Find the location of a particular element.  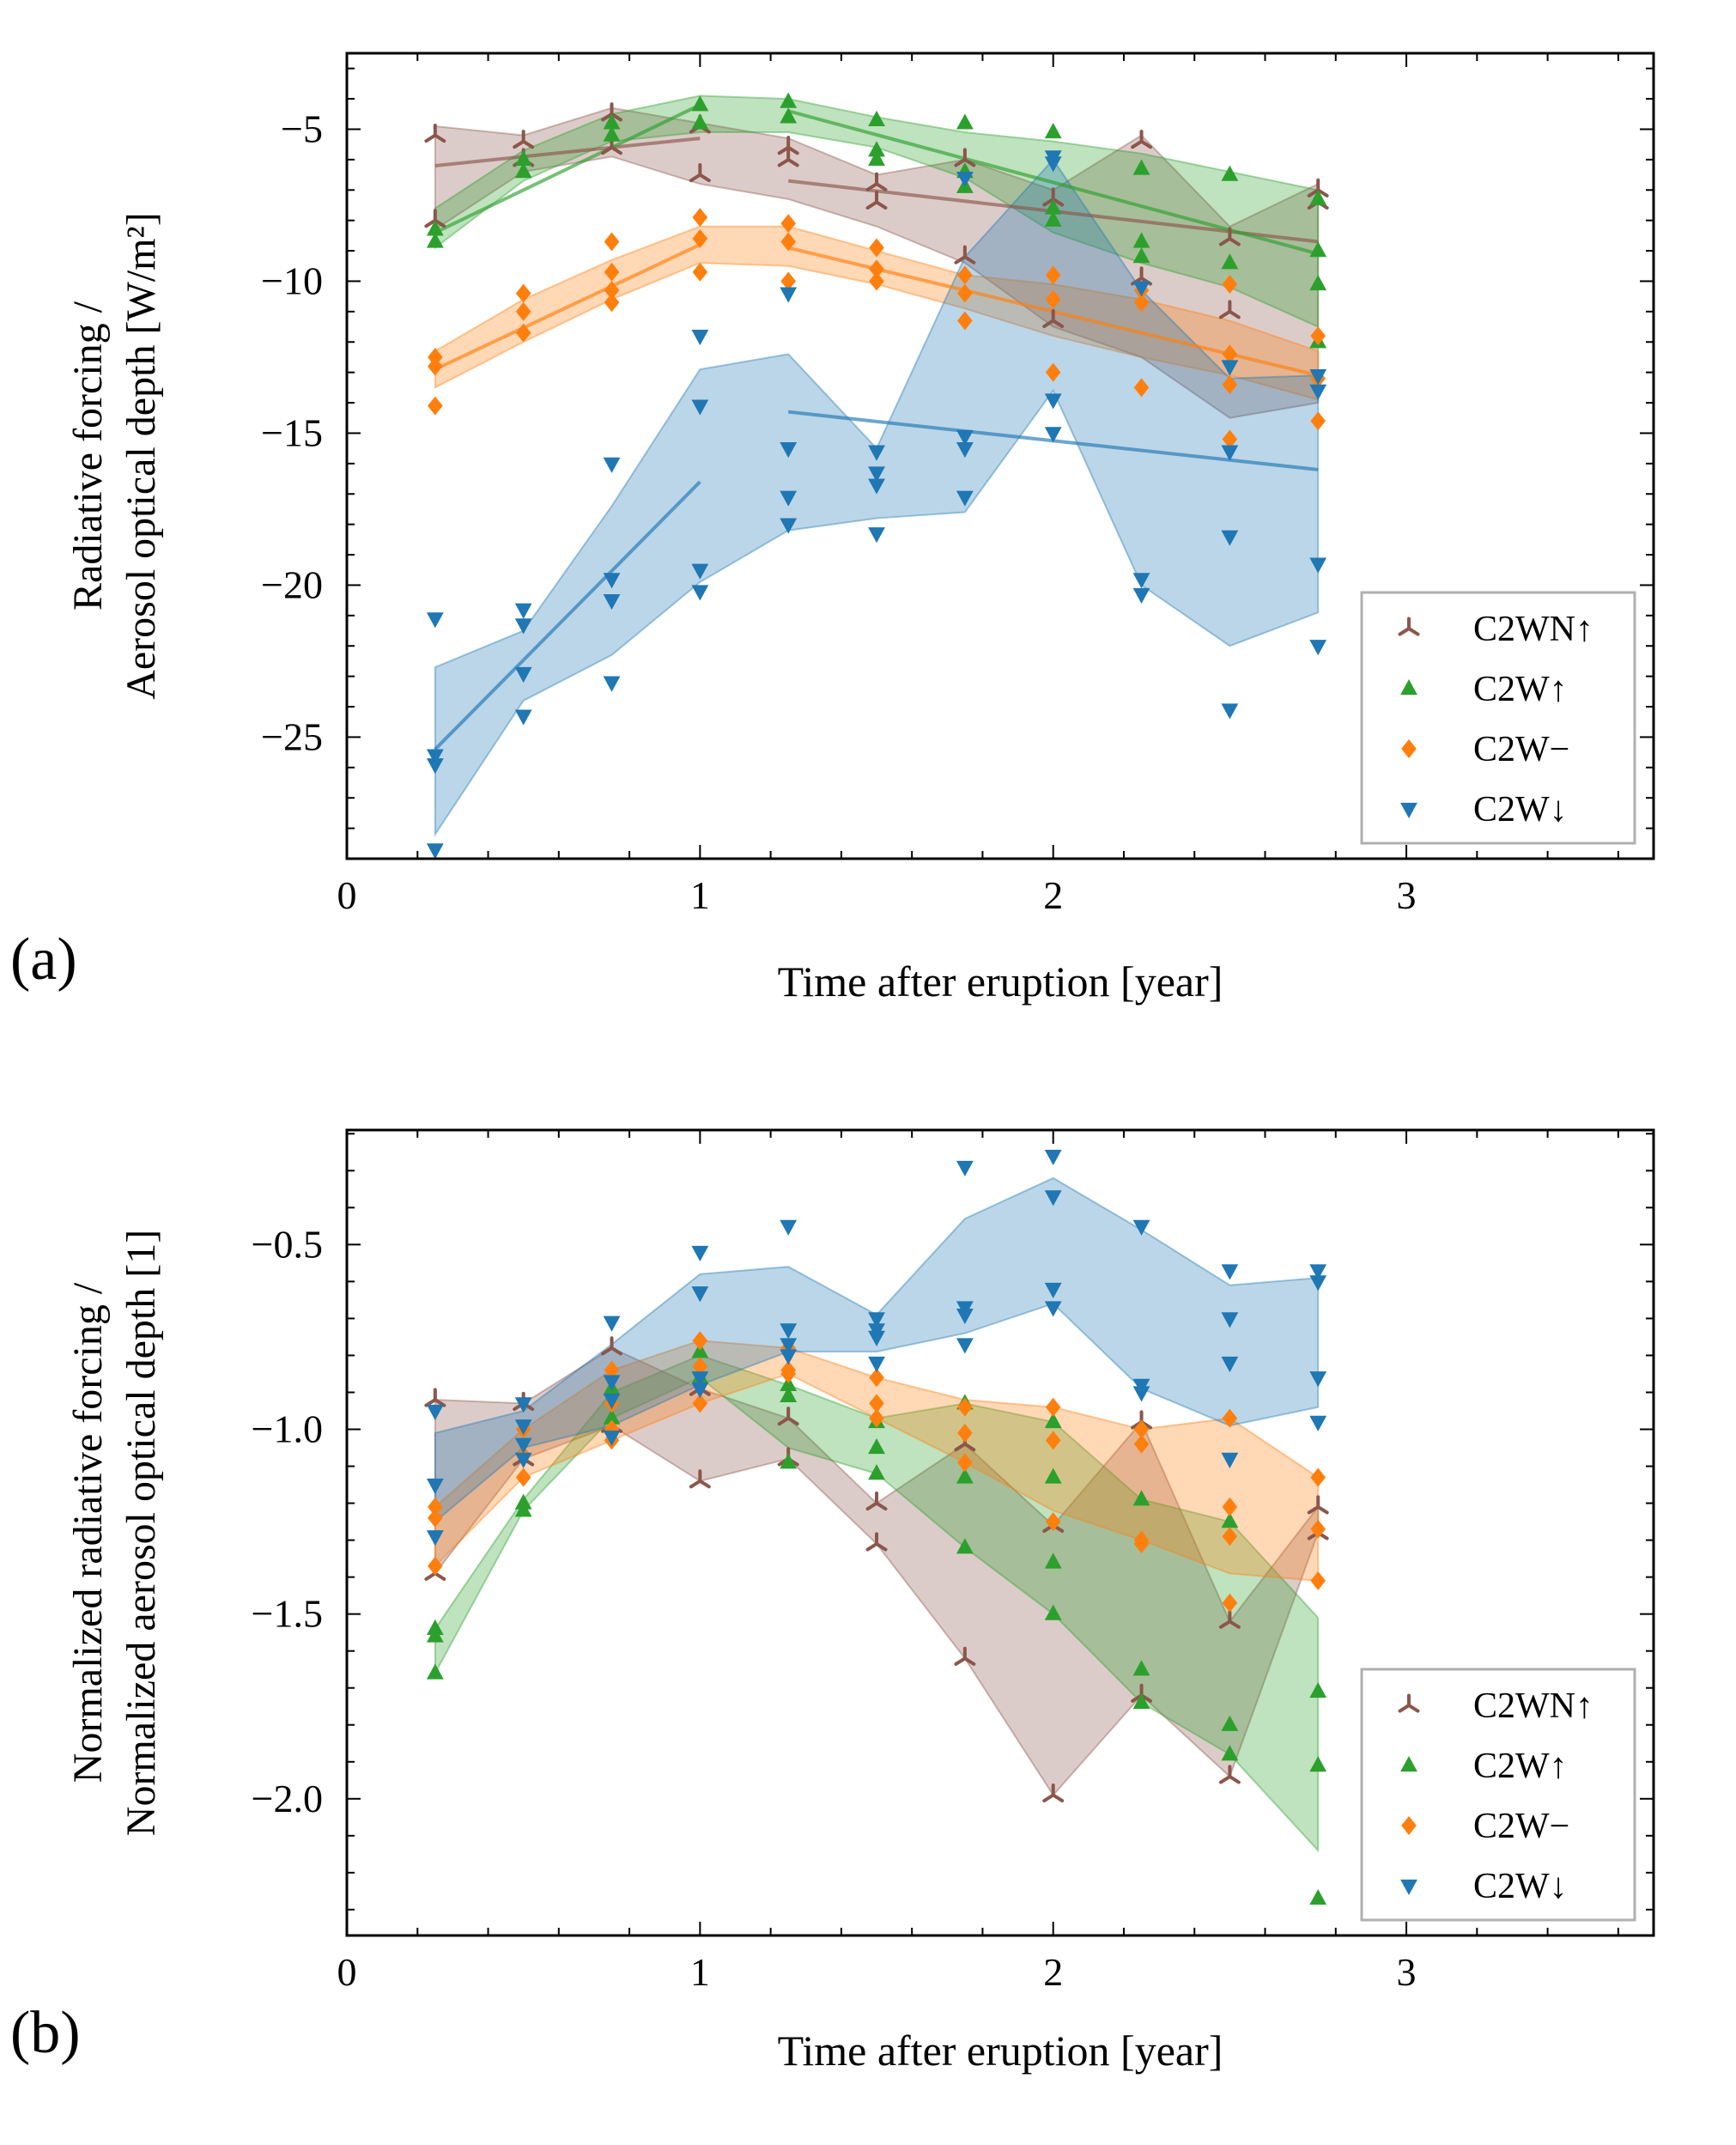

x-tick-label: 0 is located at coordinates (347, 1972).